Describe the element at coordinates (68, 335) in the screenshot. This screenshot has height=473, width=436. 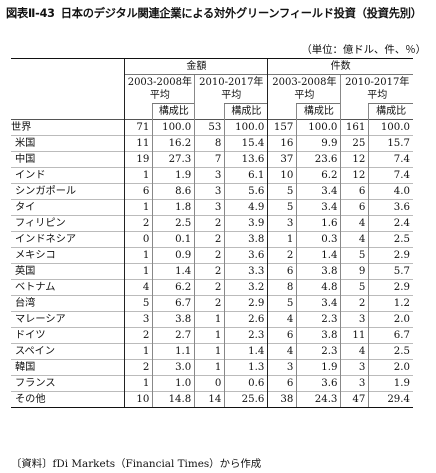
I see `row-name: ドイツ` at that location.